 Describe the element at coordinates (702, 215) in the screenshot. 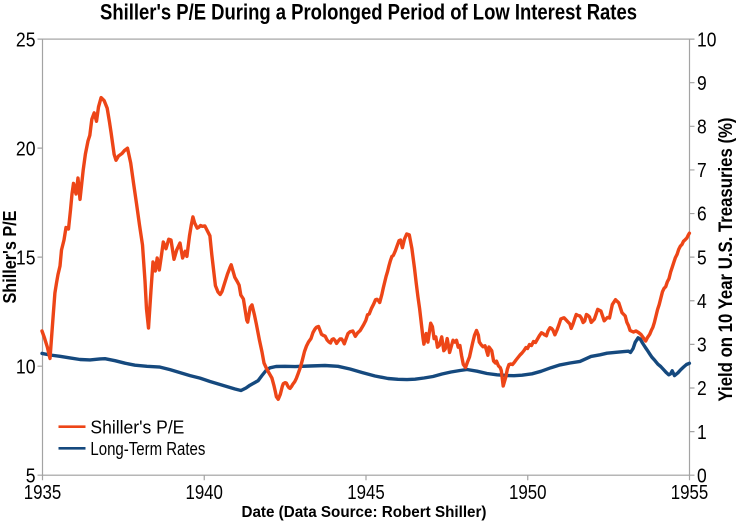

I see `svg-text: 6` at that location.